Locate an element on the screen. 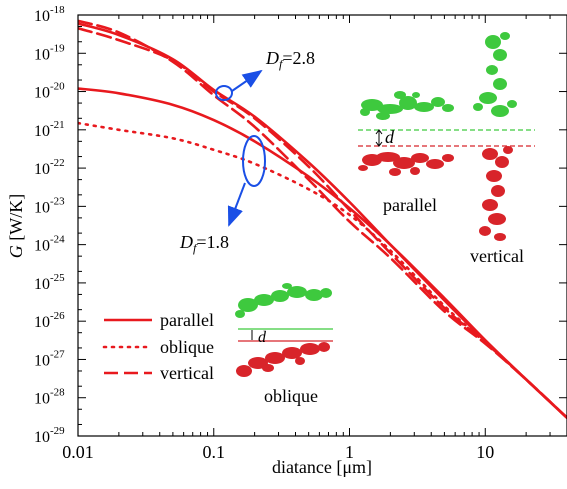 This screenshot has width=567, height=489. y-tick-label: 10-23 is located at coordinates (49, 205).